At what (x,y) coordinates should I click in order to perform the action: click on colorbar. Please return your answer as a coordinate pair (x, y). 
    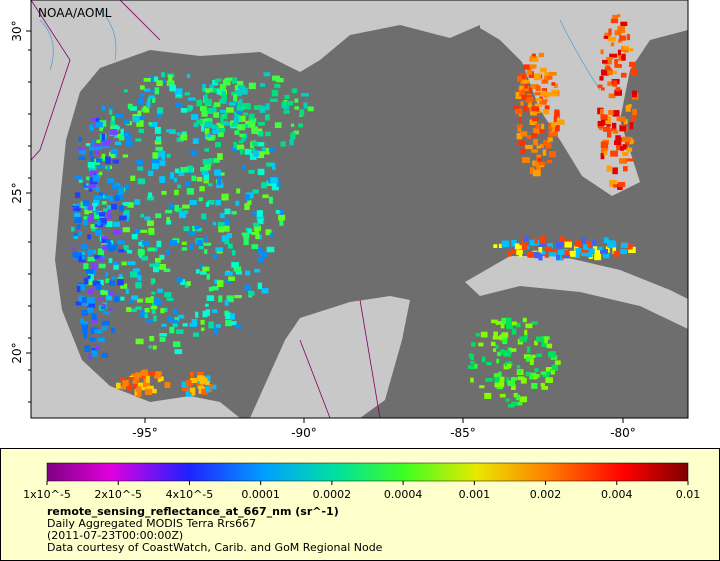
    Looking at the image, I should click on (367, 472).